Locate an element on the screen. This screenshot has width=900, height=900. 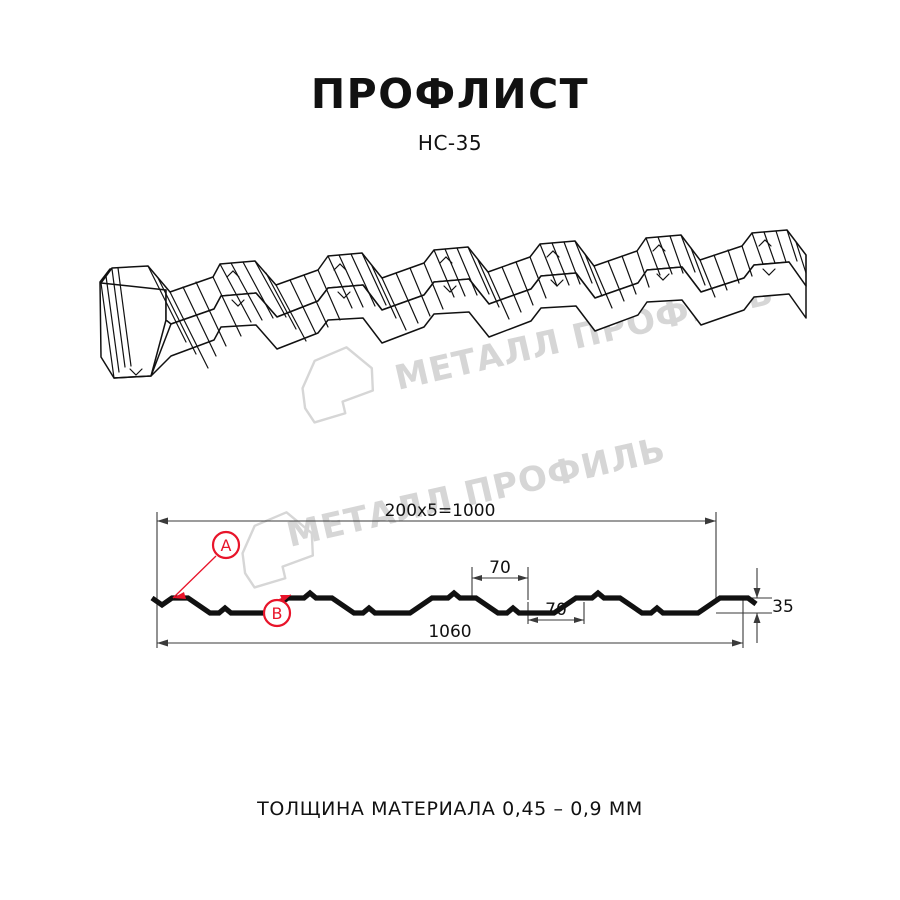
callout-b-circle is located at coordinates (277, 613).